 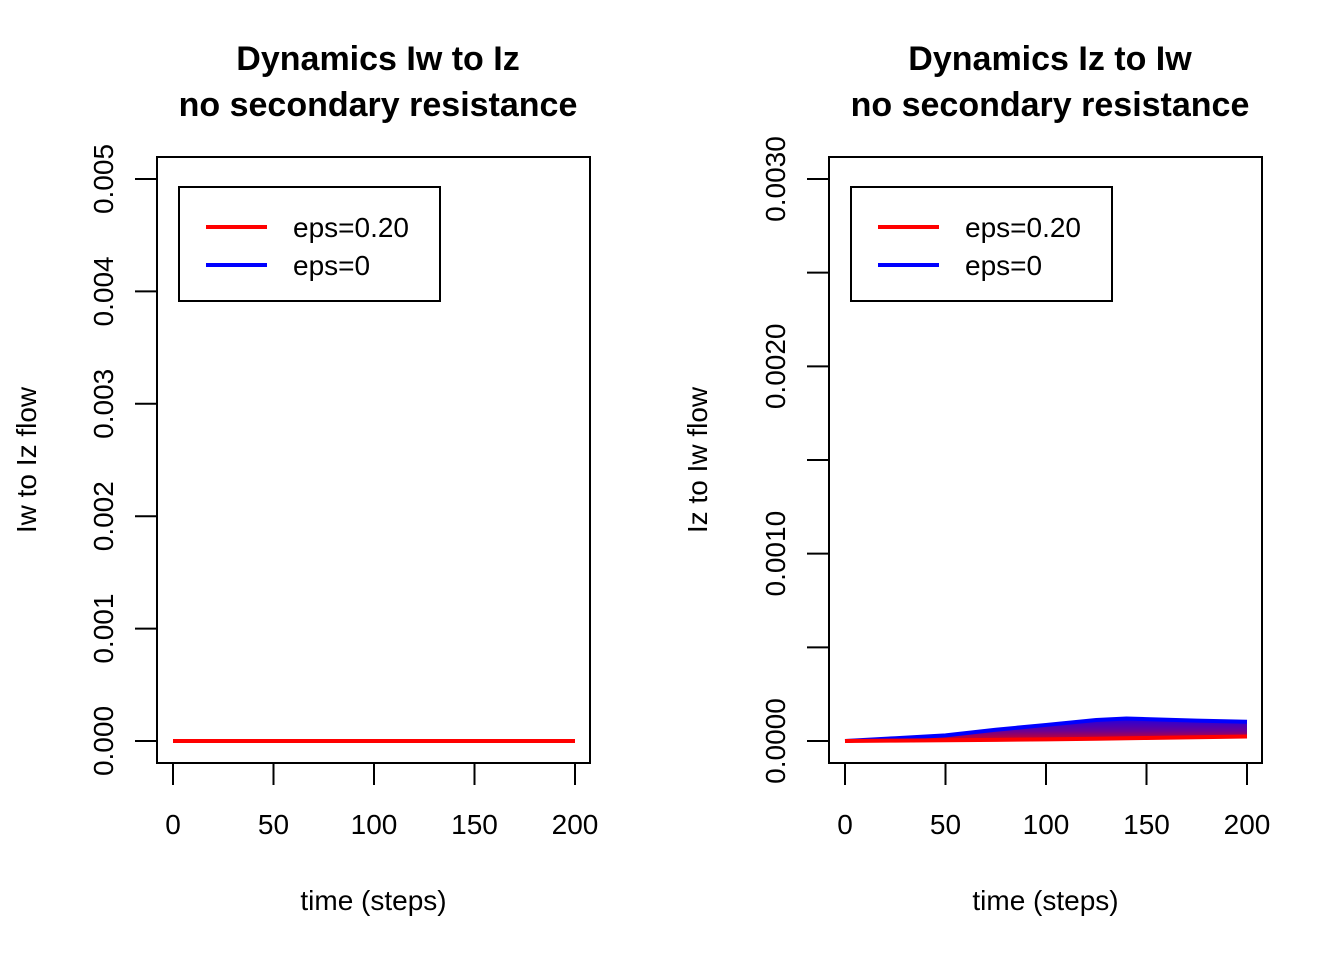 I want to click on y-tick-label: 0.005, so click(x=103, y=179).